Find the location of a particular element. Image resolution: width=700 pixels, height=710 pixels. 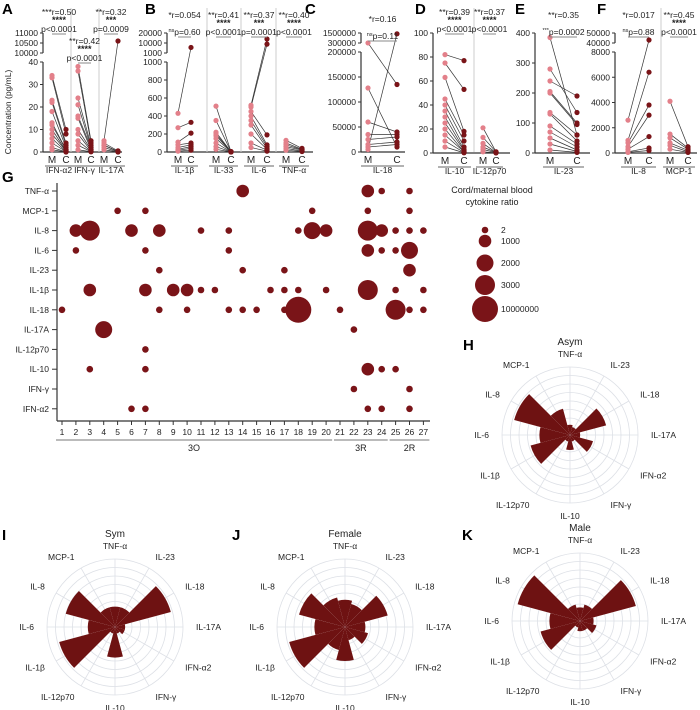

group-il-18: M CIL-18 *r=0.16 nsp=0.11 is located at coordinates (382, 94).